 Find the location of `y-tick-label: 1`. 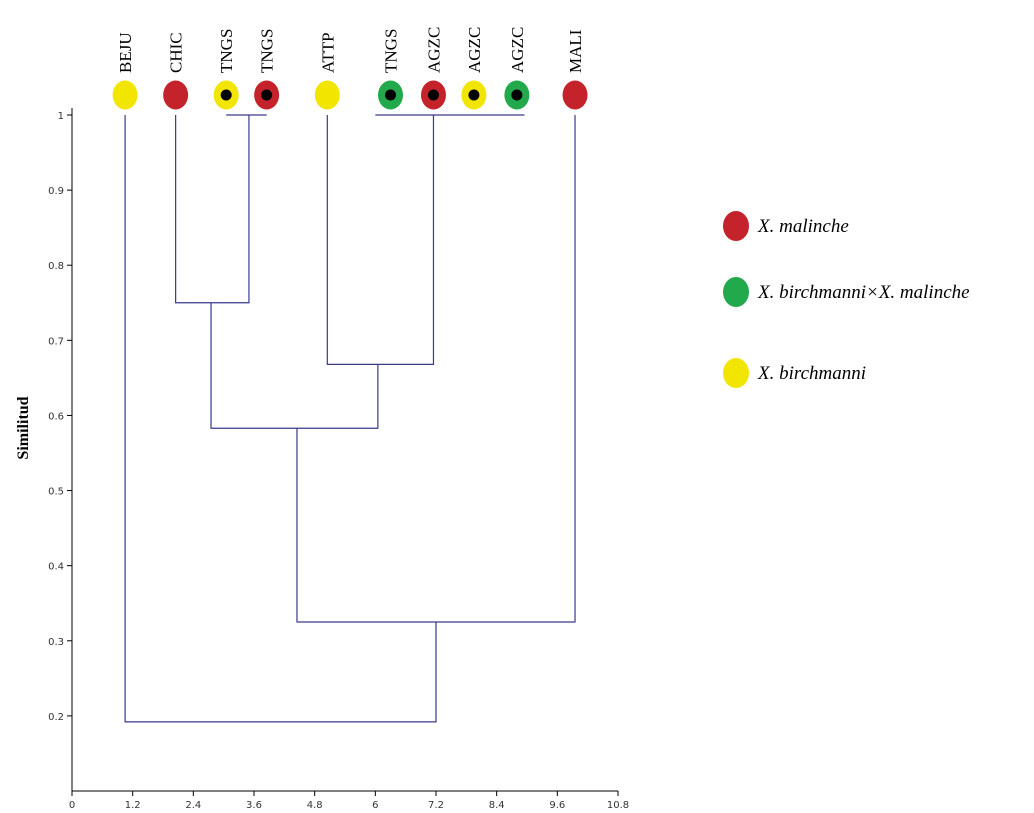

y-tick-label: 1 is located at coordinates (61, 116).